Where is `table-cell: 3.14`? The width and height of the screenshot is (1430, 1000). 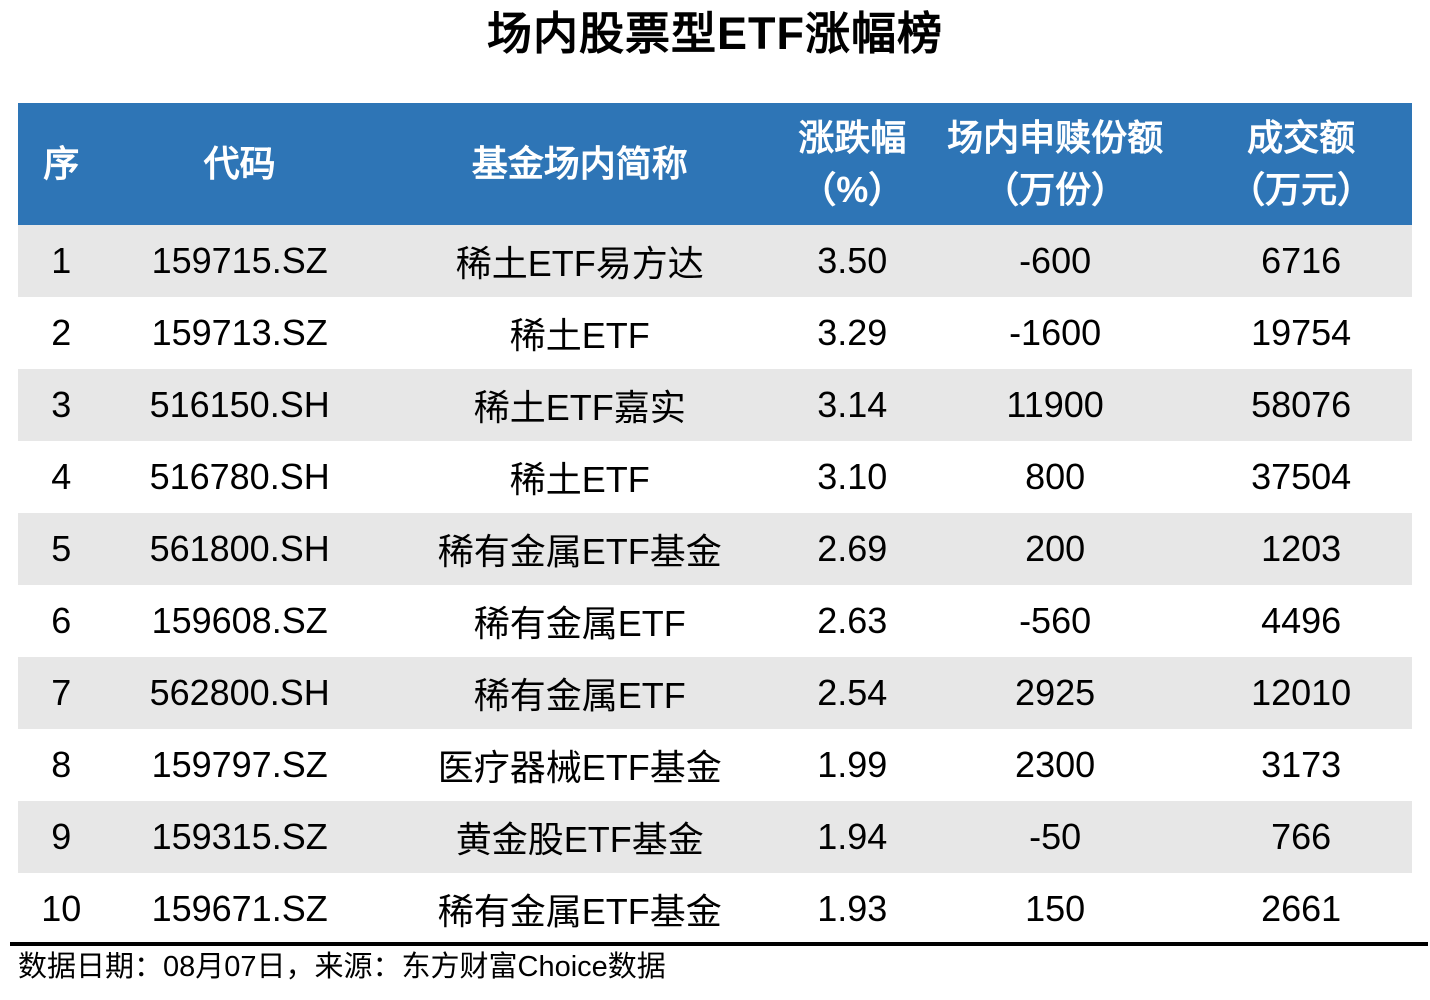 table-cell: 3.14 is located at coordinates (852, 404).